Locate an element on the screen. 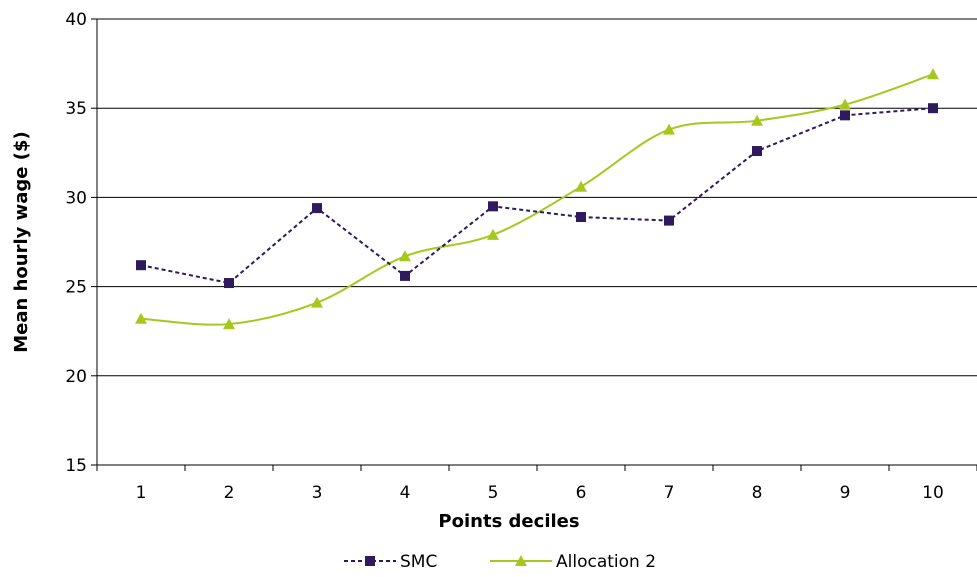 This screenshot has height=577, width=977. x-tick-label: 10 is located at coordinates (933, 493).